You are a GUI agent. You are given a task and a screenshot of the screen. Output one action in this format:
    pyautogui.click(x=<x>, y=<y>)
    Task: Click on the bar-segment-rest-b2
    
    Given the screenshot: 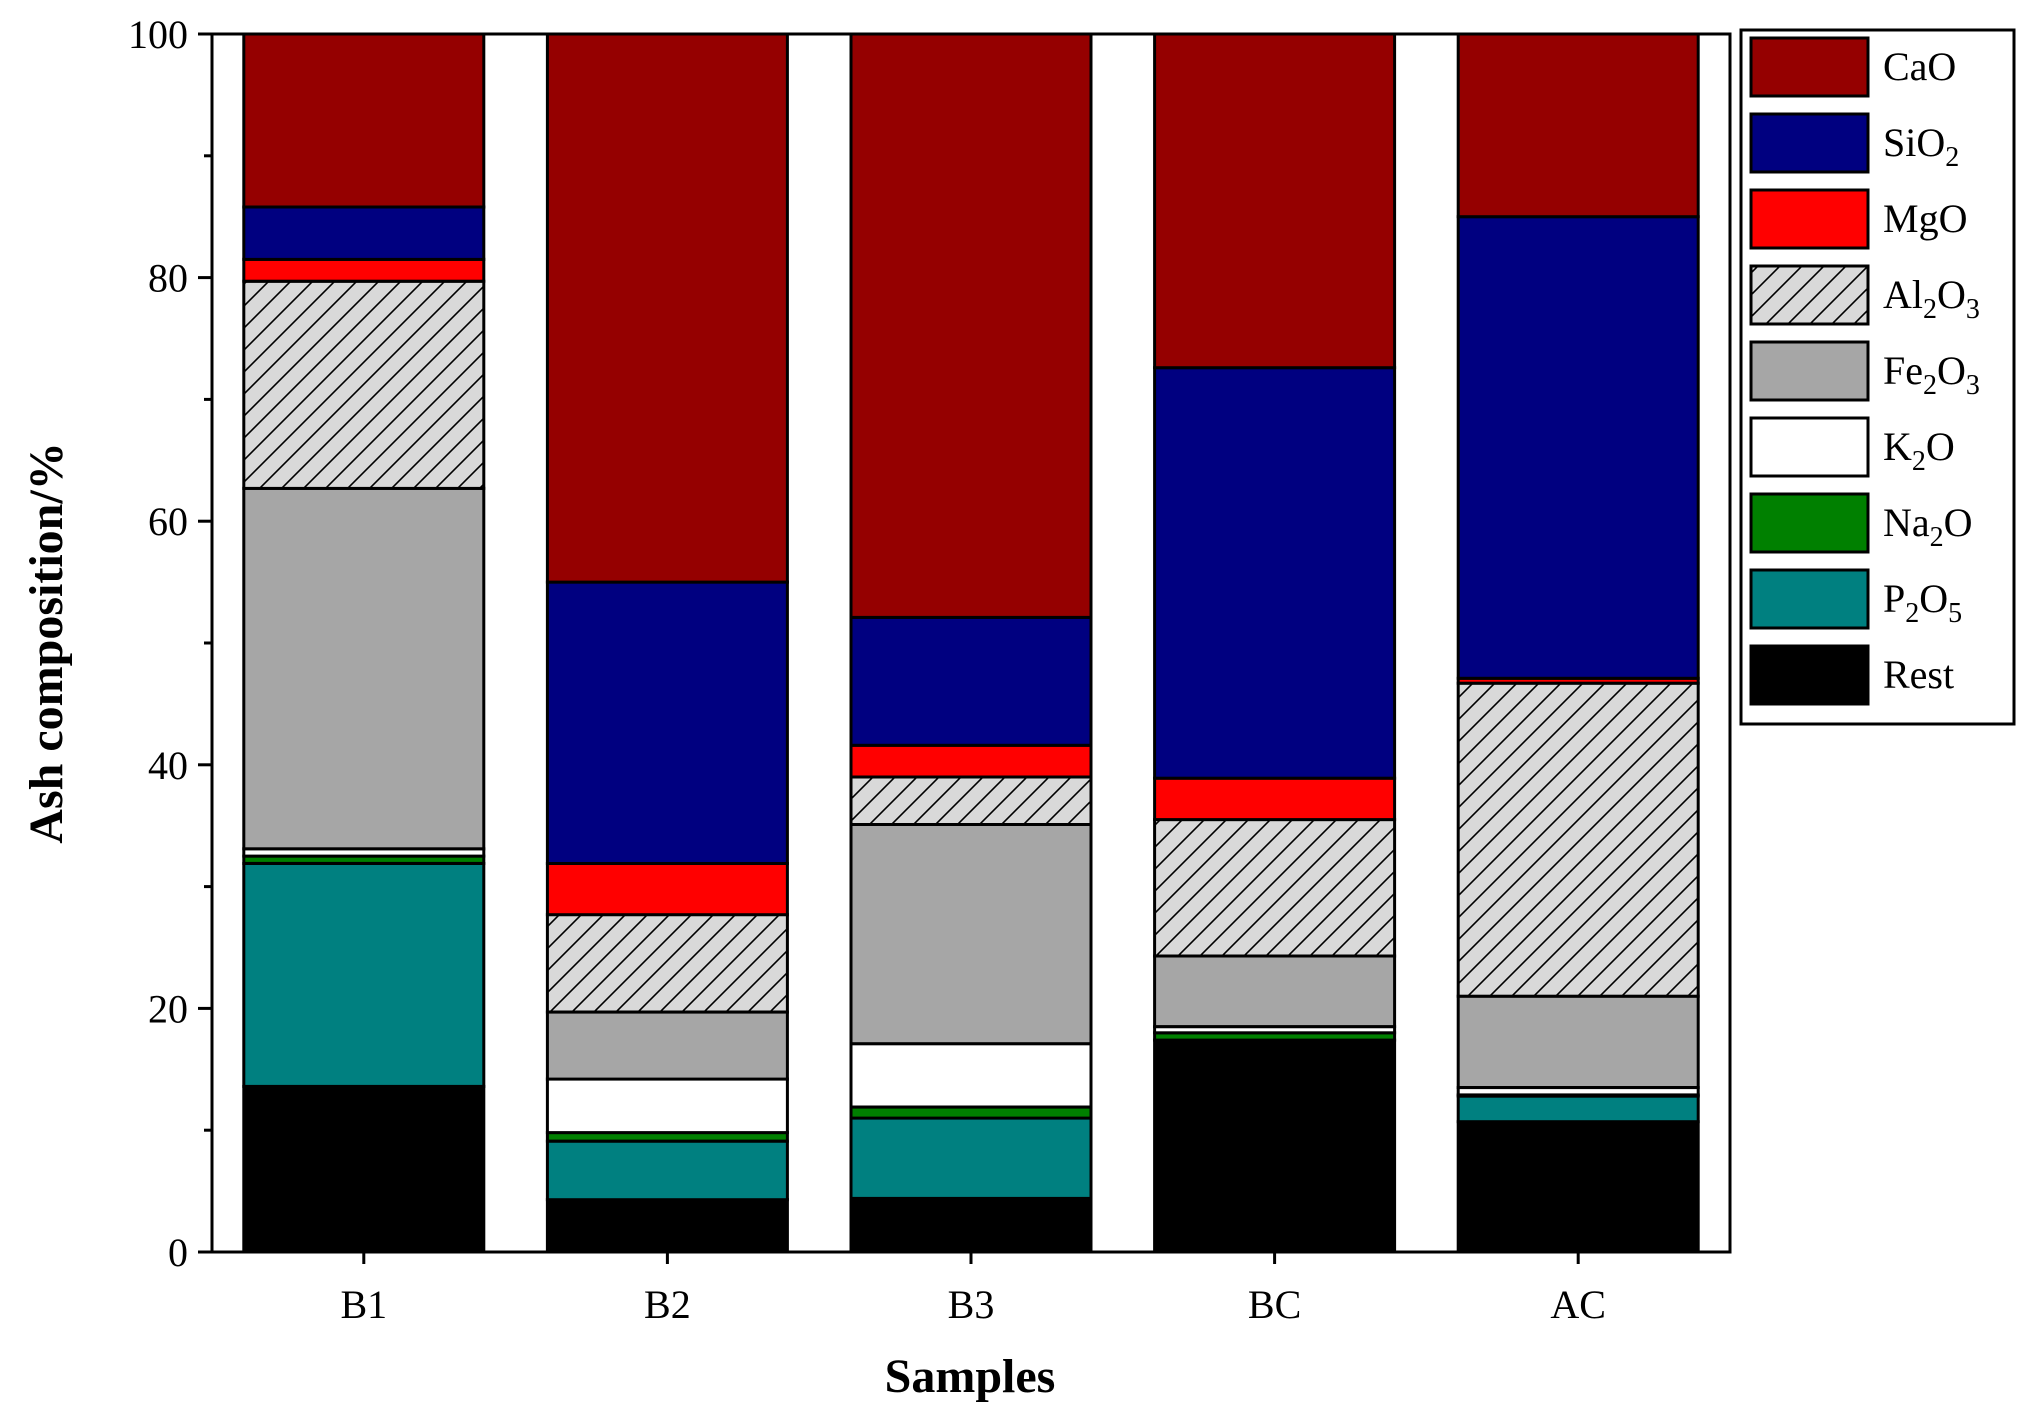 What is the action you would take?
    pyautogui.click(x=667, y=1226)
    